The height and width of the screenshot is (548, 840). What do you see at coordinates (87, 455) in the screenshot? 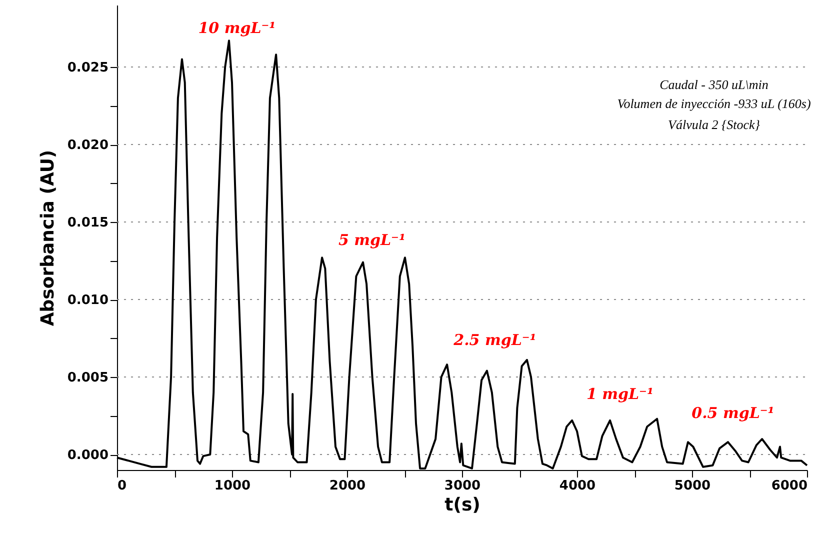
I see `y-tick-label: 0.000` at bounding box center [87, 455].